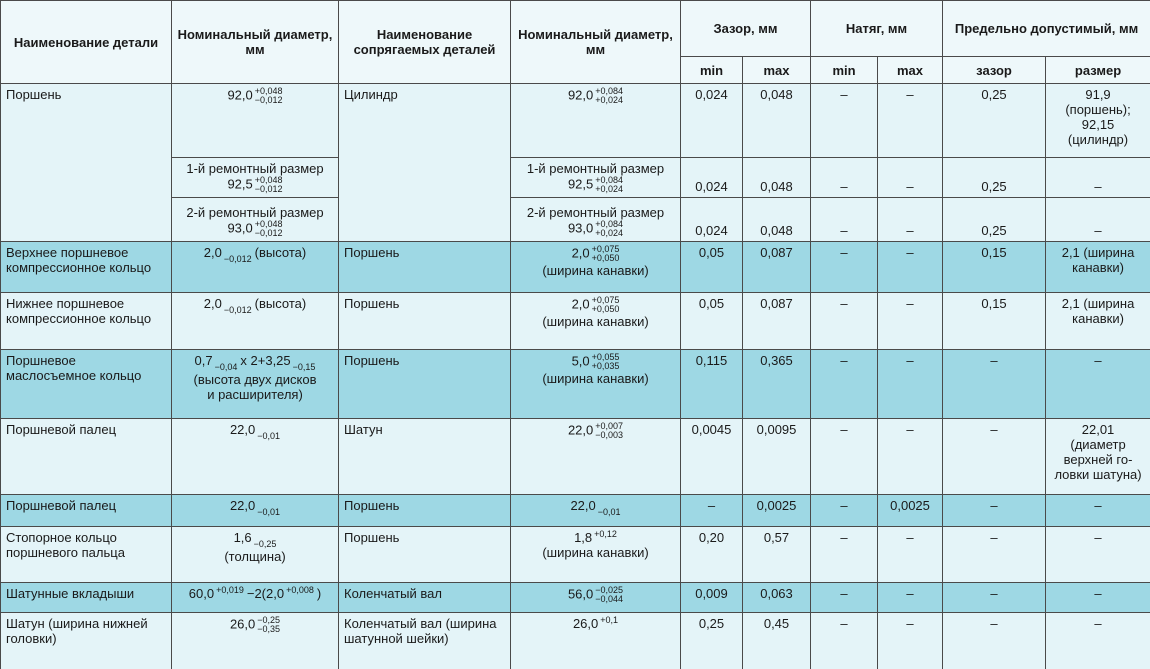 This screenshot has width=1150, height=669. What do you see at coordinates (255, 321) in the screenshot?
I see `nominal-diameter: 2,0 −0,012 (высота)` at bounding box center [255, 321].